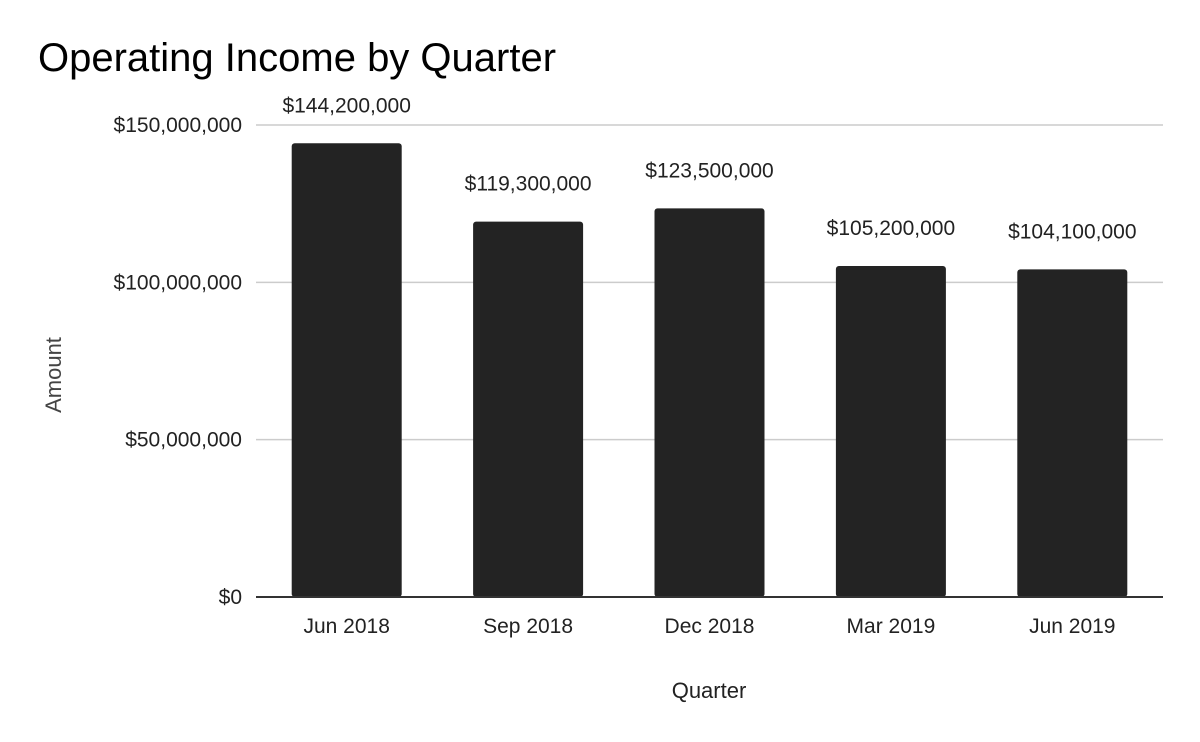 The width and height of the screenshot is (1200, 742). I want to click on y-axis-title: Amount, so click(53, 375).